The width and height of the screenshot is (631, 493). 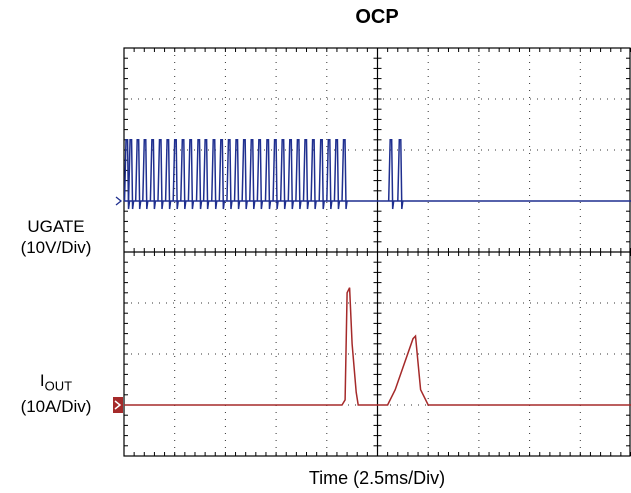 I want to click on chart-title: OCP, so click(x=377, y=17).